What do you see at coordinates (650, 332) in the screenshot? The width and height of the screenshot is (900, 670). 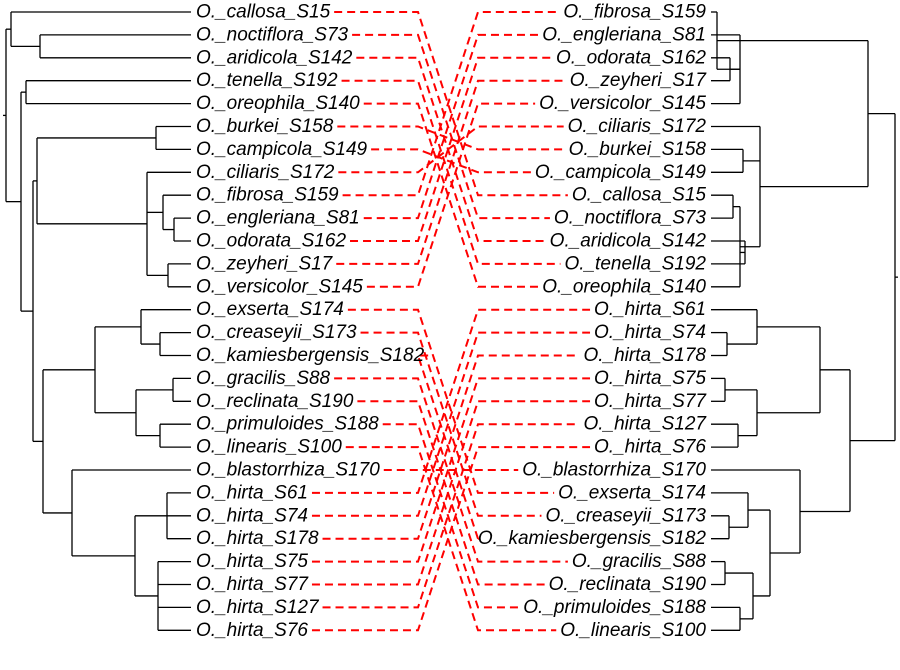 I see `right-tip-label-o-hirta-s74: O._hirta_S74` at bounding box center [650, 332].